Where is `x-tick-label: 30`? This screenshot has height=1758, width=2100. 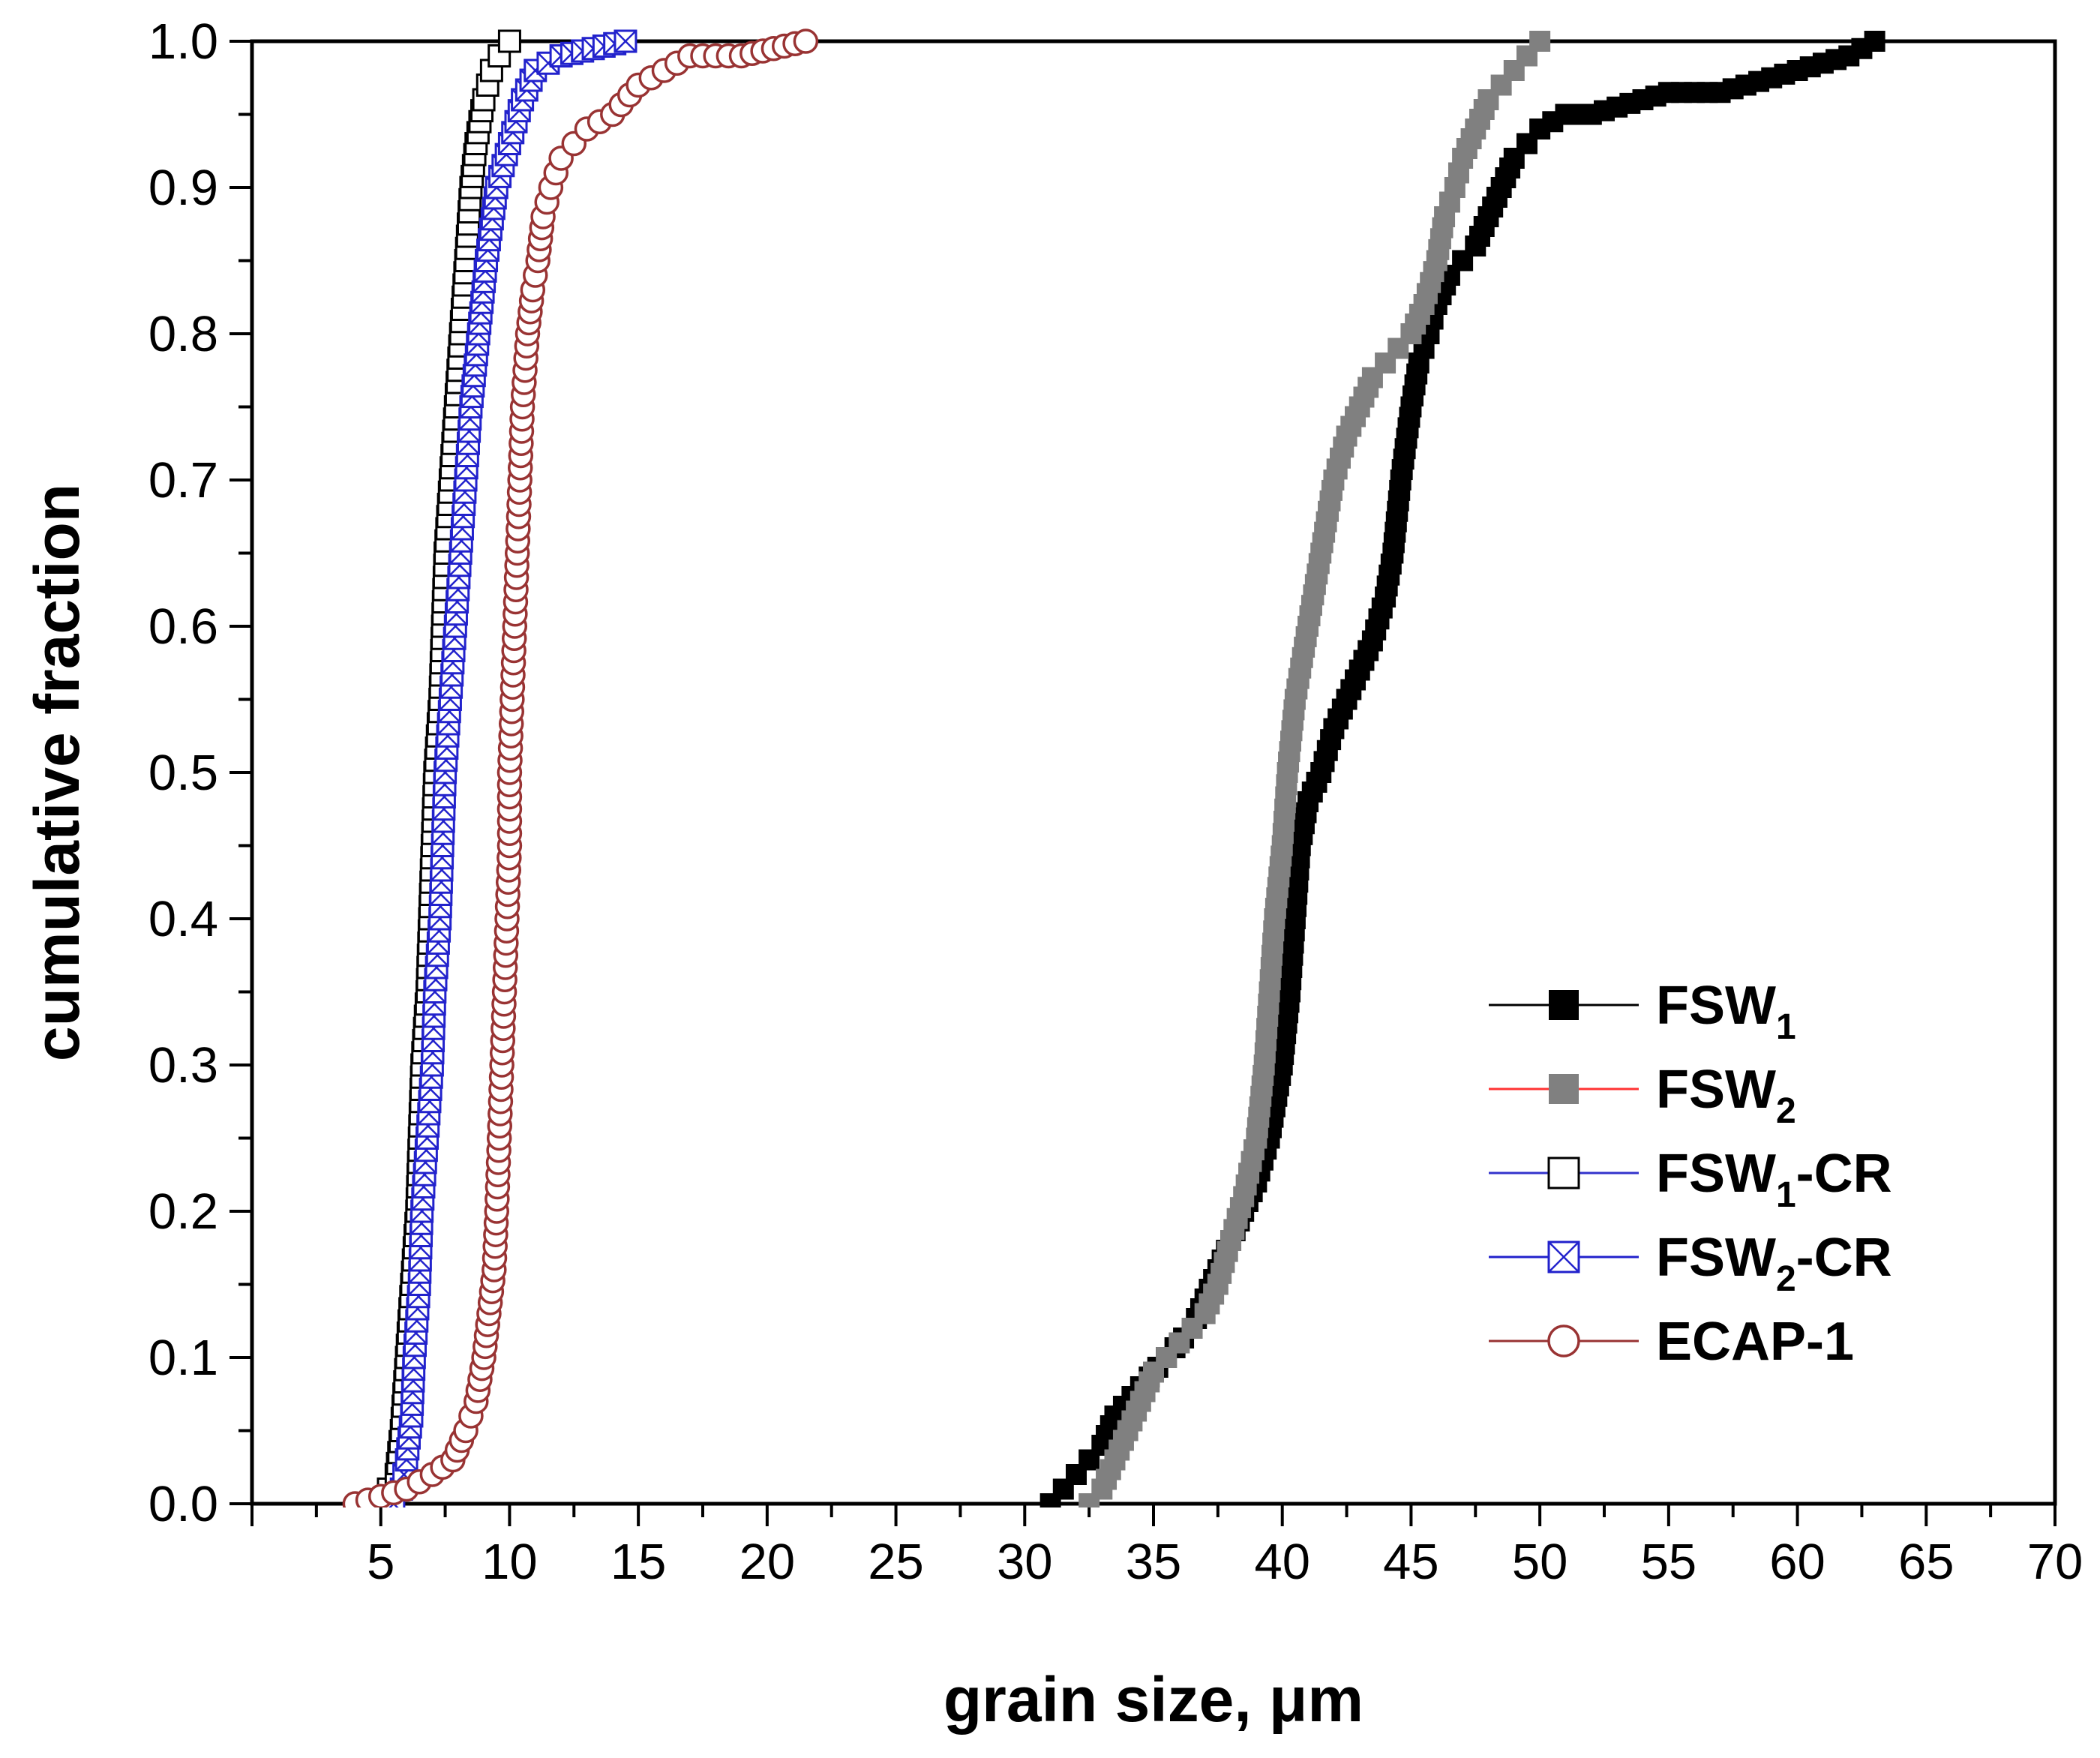 x-tick-label: 30 is located at coordinates (1025, 1562).